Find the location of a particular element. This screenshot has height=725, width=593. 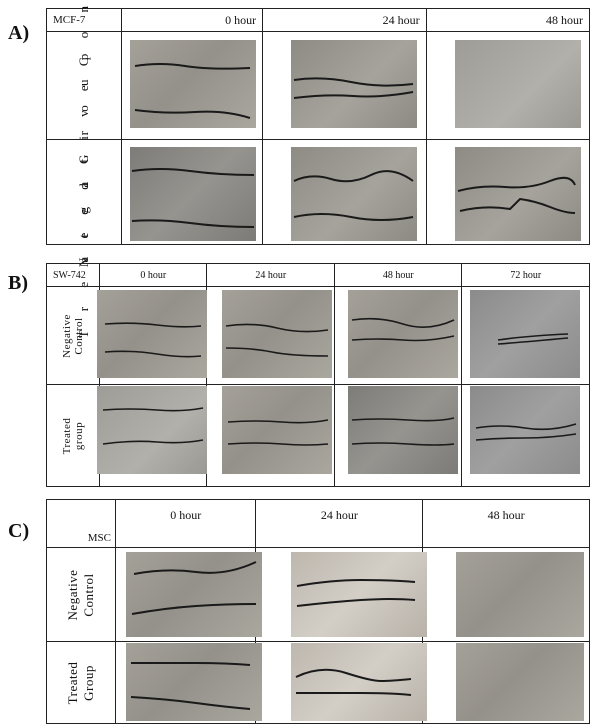

micrograph-a-negative-0h is located at coordinates (193, 84).